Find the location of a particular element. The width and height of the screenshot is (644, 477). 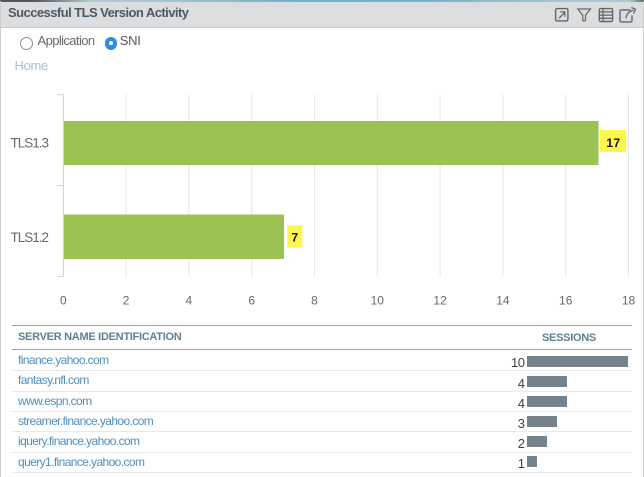

svg-text: 10 is located at coordinates (378, 301).